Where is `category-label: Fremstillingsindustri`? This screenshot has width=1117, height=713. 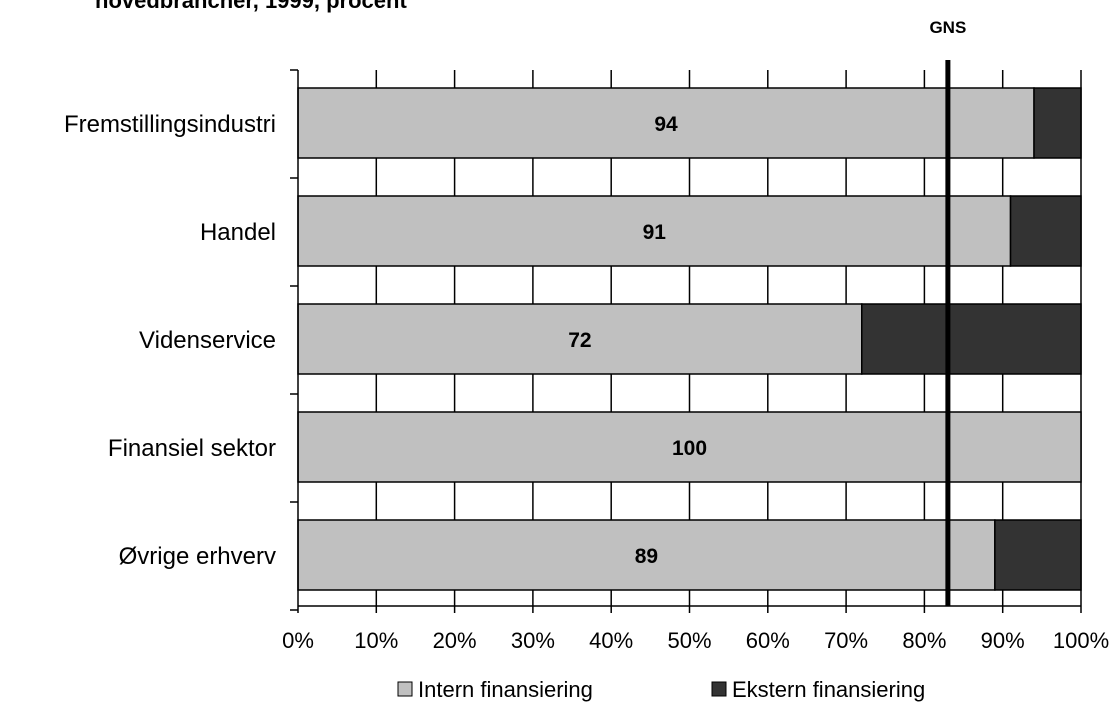 category-label: Fremstillingsindustri is located at coordinates (170, 124).